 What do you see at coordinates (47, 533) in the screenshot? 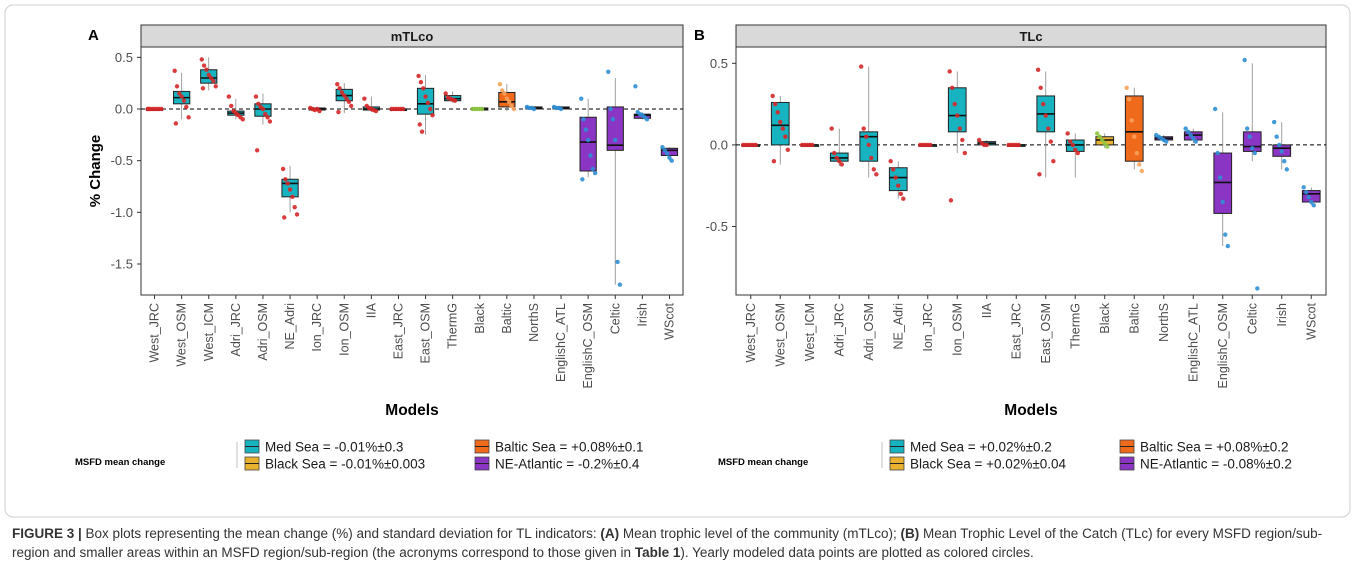
I see `caption-label: FIGURE 3 |` at bounding box center [47, 533].